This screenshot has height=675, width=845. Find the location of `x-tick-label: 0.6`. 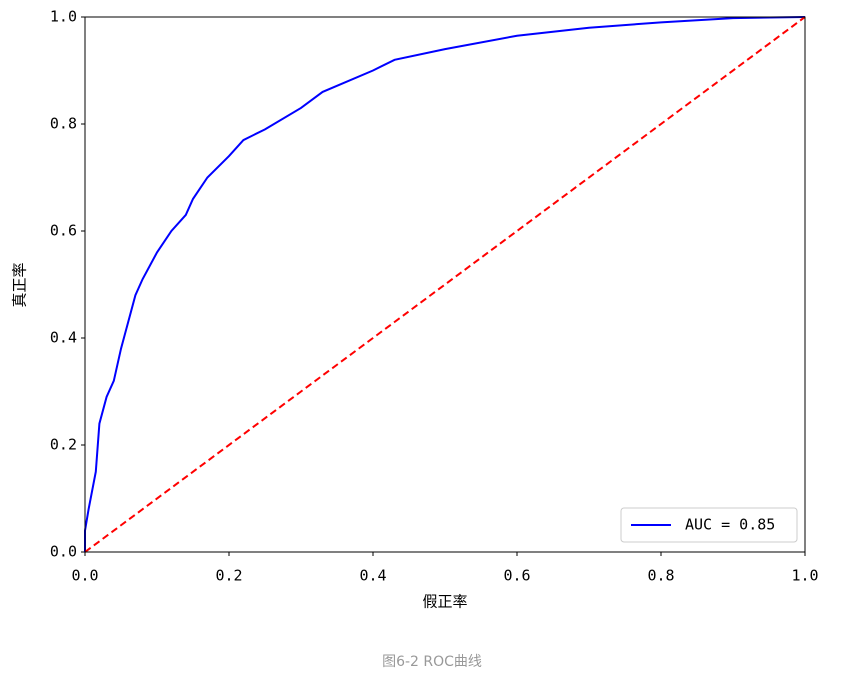

x-tick-label: 0.6 is located at coordinates (516, 576).